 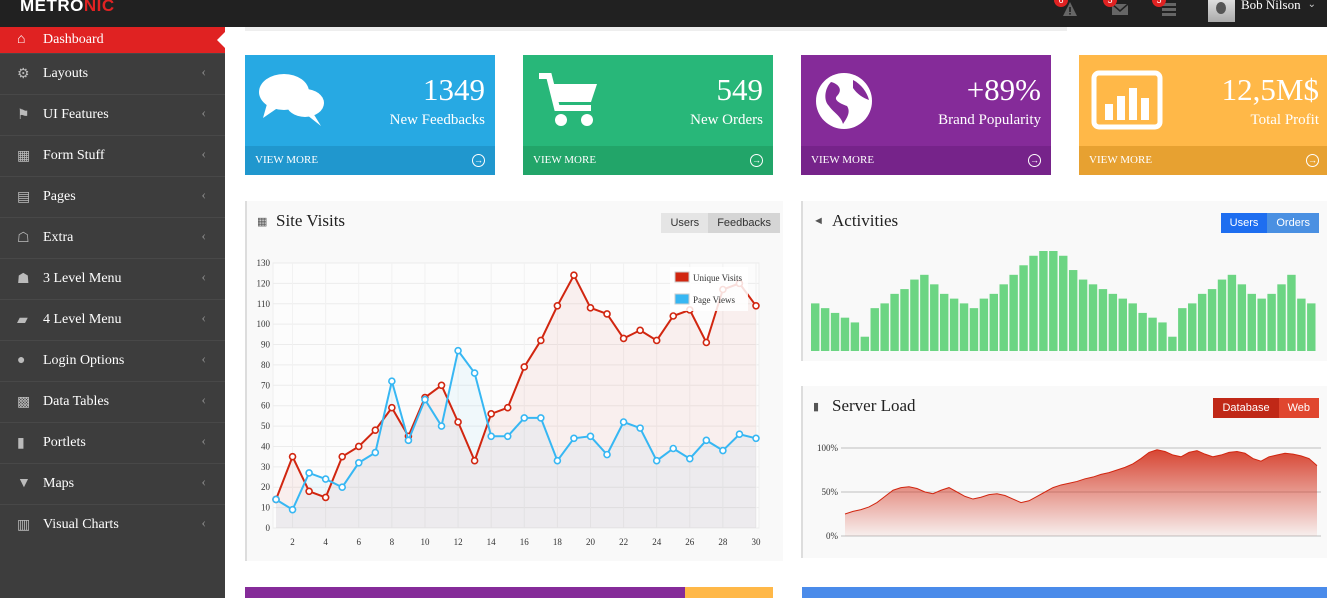 I want to click on x-tick-label: 26, so click(x=690, y=542).